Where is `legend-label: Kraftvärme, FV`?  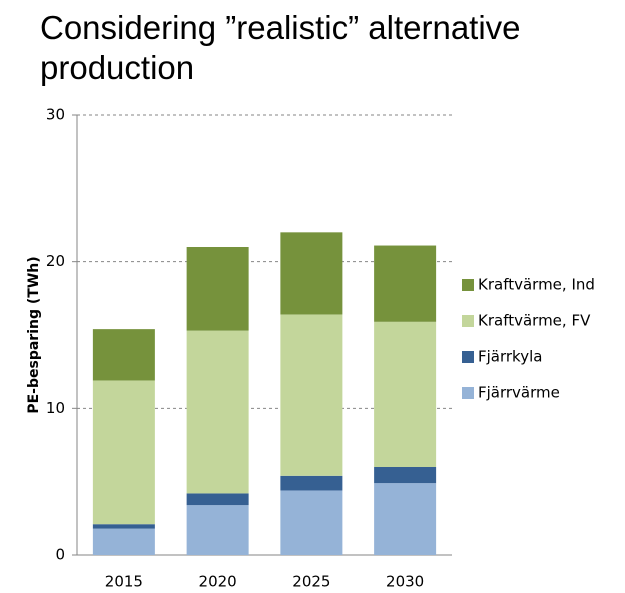 legend-label: Kraftvärme, FV is located at coordinates (534, 321).